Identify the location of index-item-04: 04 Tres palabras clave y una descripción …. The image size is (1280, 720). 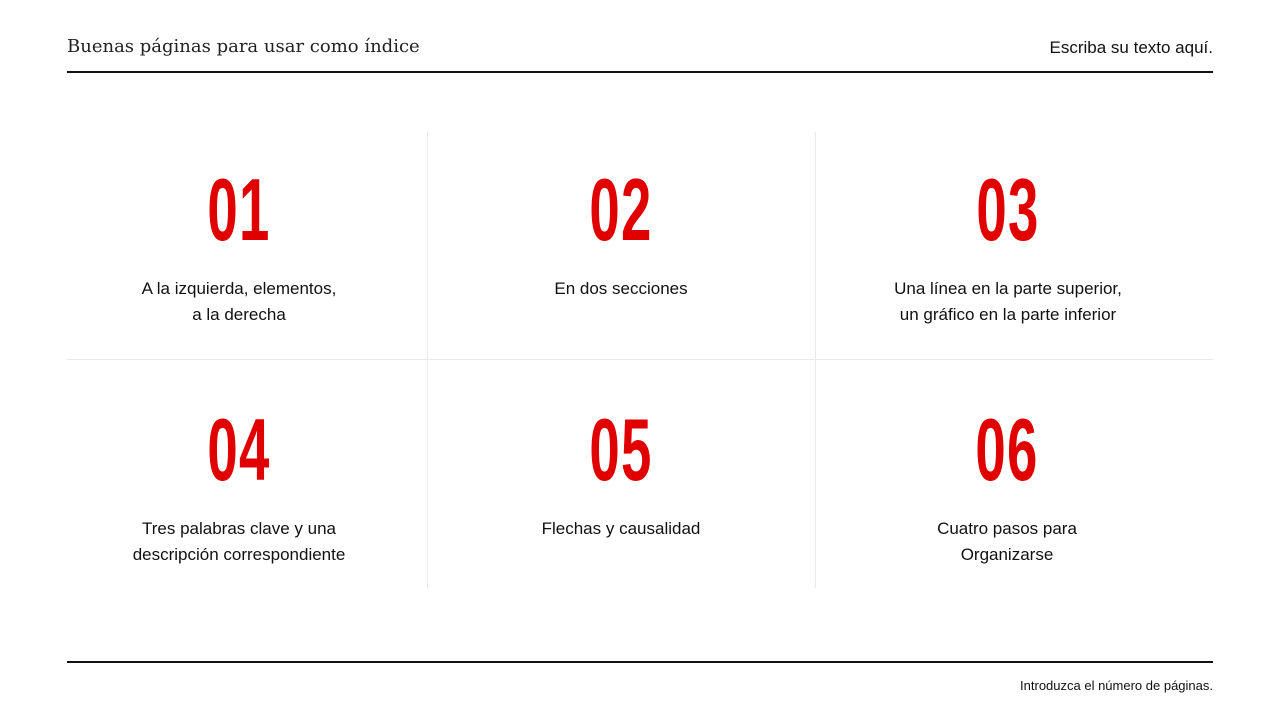
(239, 487).